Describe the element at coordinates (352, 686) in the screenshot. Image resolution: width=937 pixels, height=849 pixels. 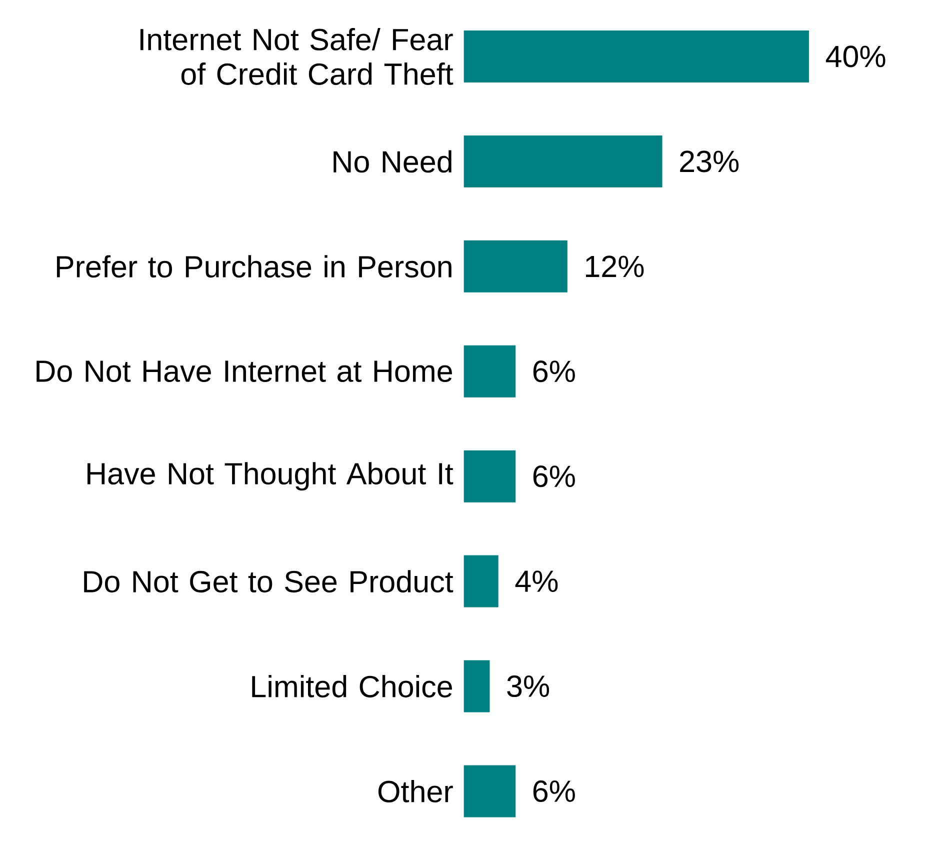
I see `y-tick-label: Limited Choice` at that location.